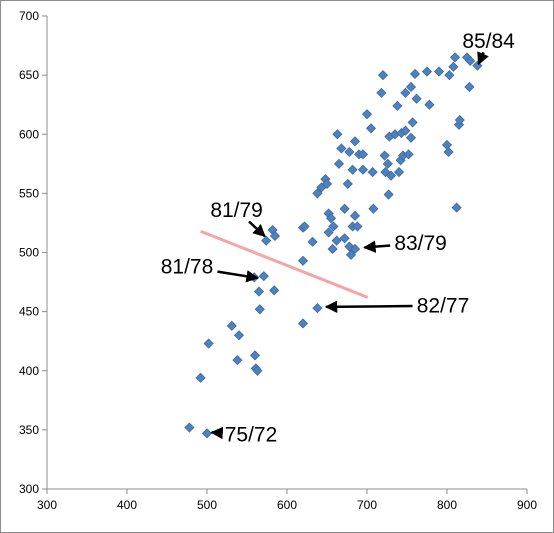 The width and height of the screenshot is (554, 533). I want to click on x-tick-label: 600, so click(287, 505).